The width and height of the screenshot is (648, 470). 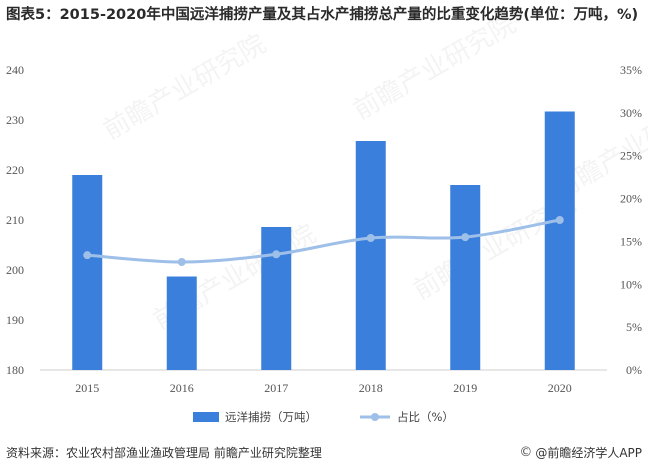 I want to click on y-left-tick-label: 180, so click(x=15, y=370).